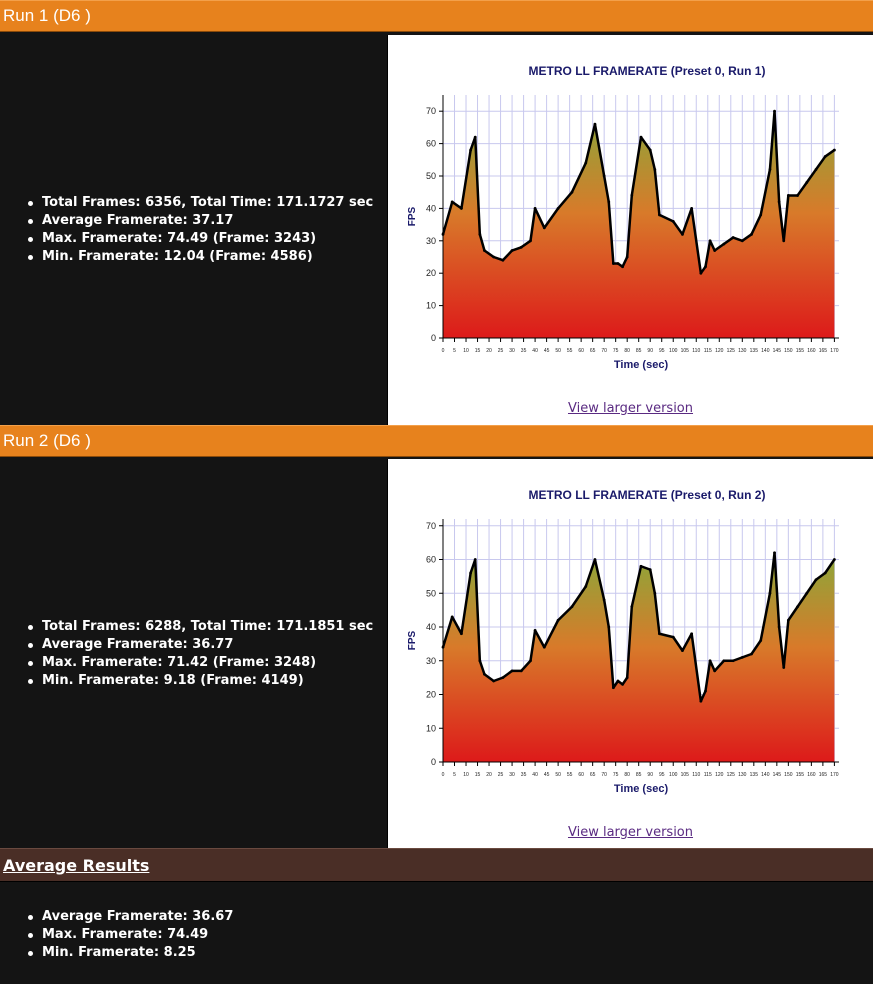 The width and height of the screenshot is (873, 984). What do you see at coordinates (685, 775) in the screenshot?
I see `x-tick-label: 105` at bounding box center [685, 775].